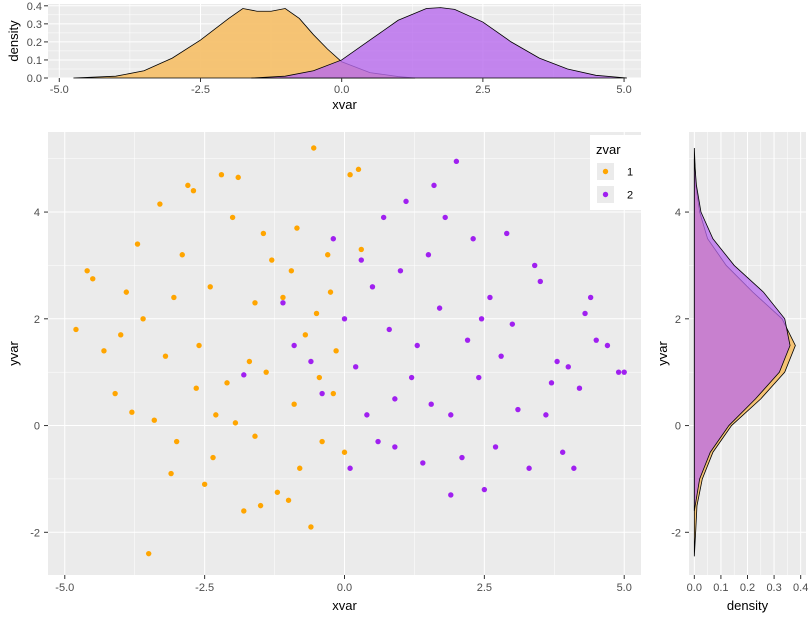 Image resolution: width=811 pixels, height=621 pixels. I want to click on scatter-x-tick-label: 5.0, so click(624, 588).